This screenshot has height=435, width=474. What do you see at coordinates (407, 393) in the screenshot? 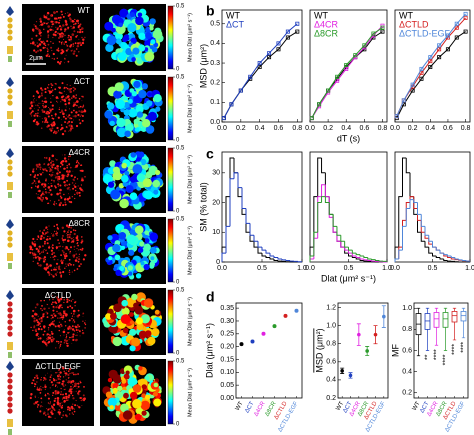
I see `y-tick-label: 0.2` at bounding box center [407, 393].